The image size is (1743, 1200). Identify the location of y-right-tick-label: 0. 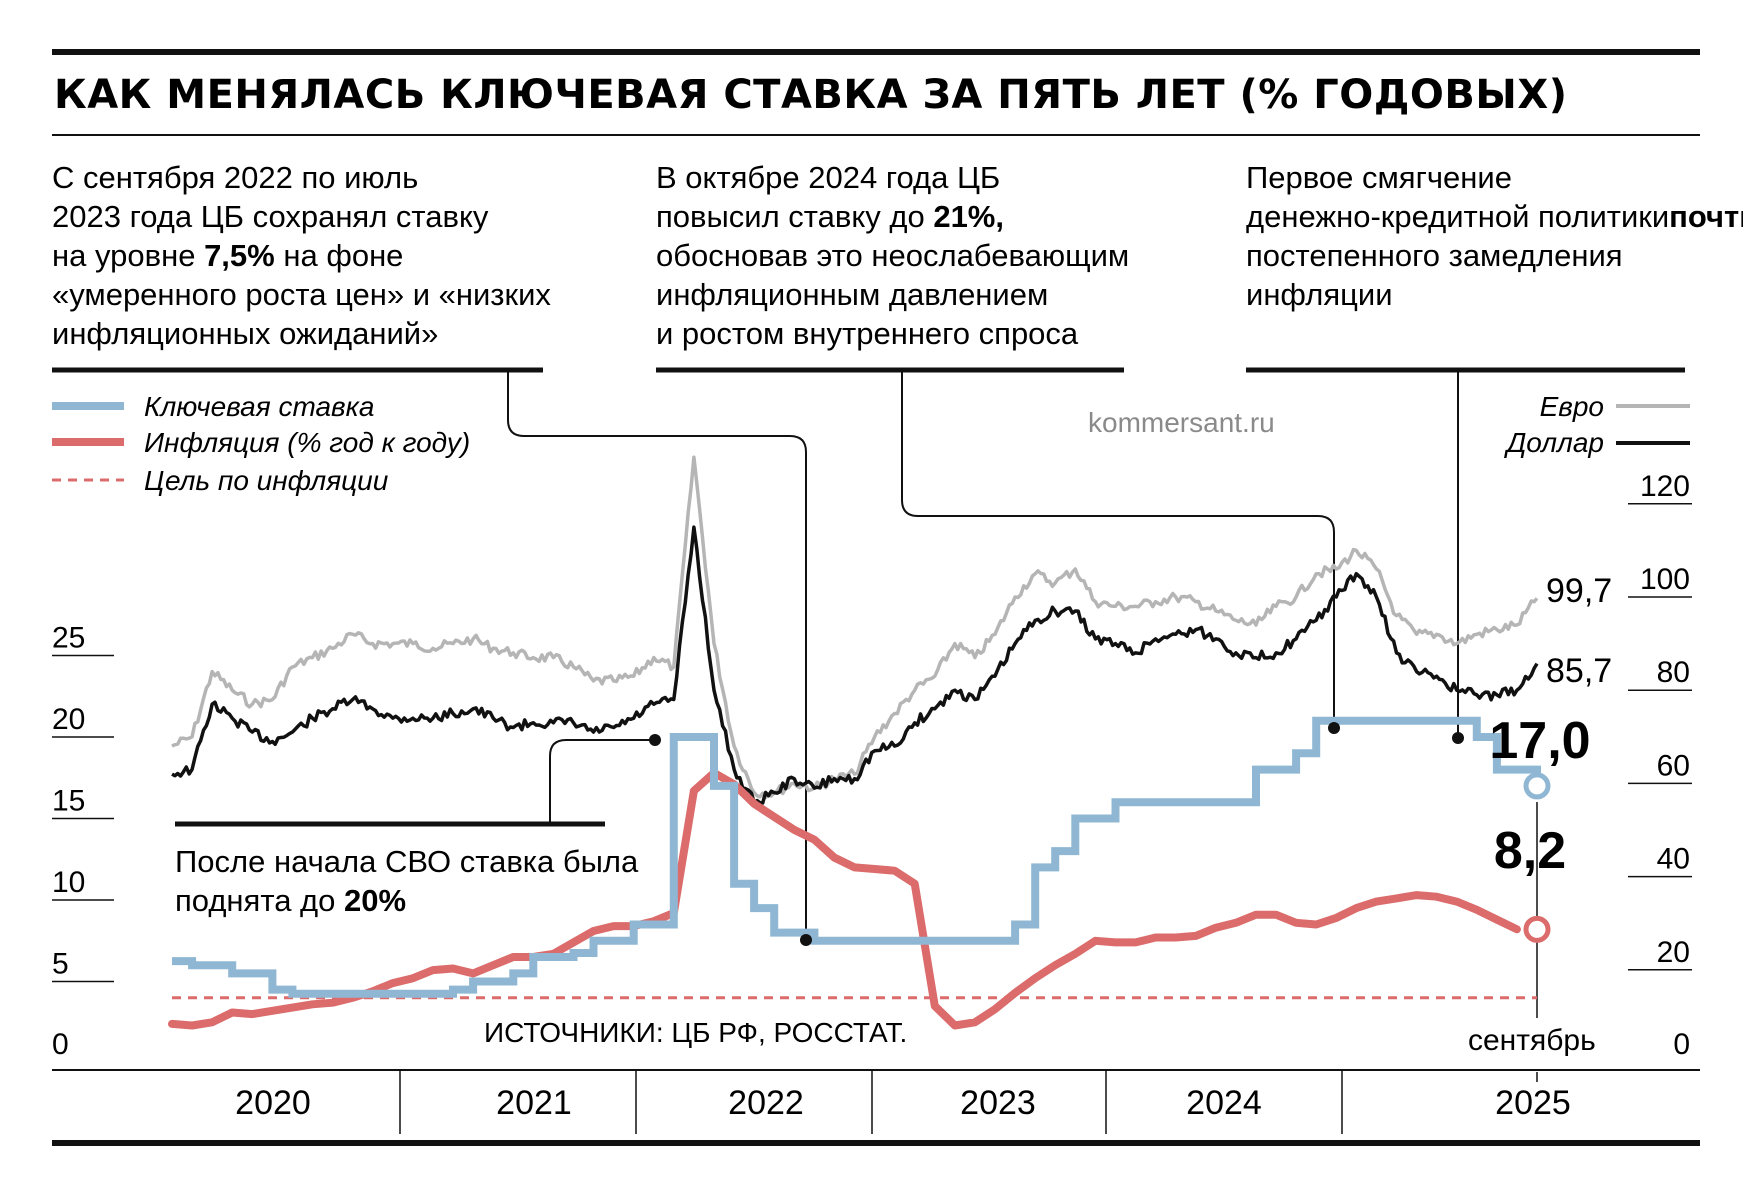
(1681, 1044).